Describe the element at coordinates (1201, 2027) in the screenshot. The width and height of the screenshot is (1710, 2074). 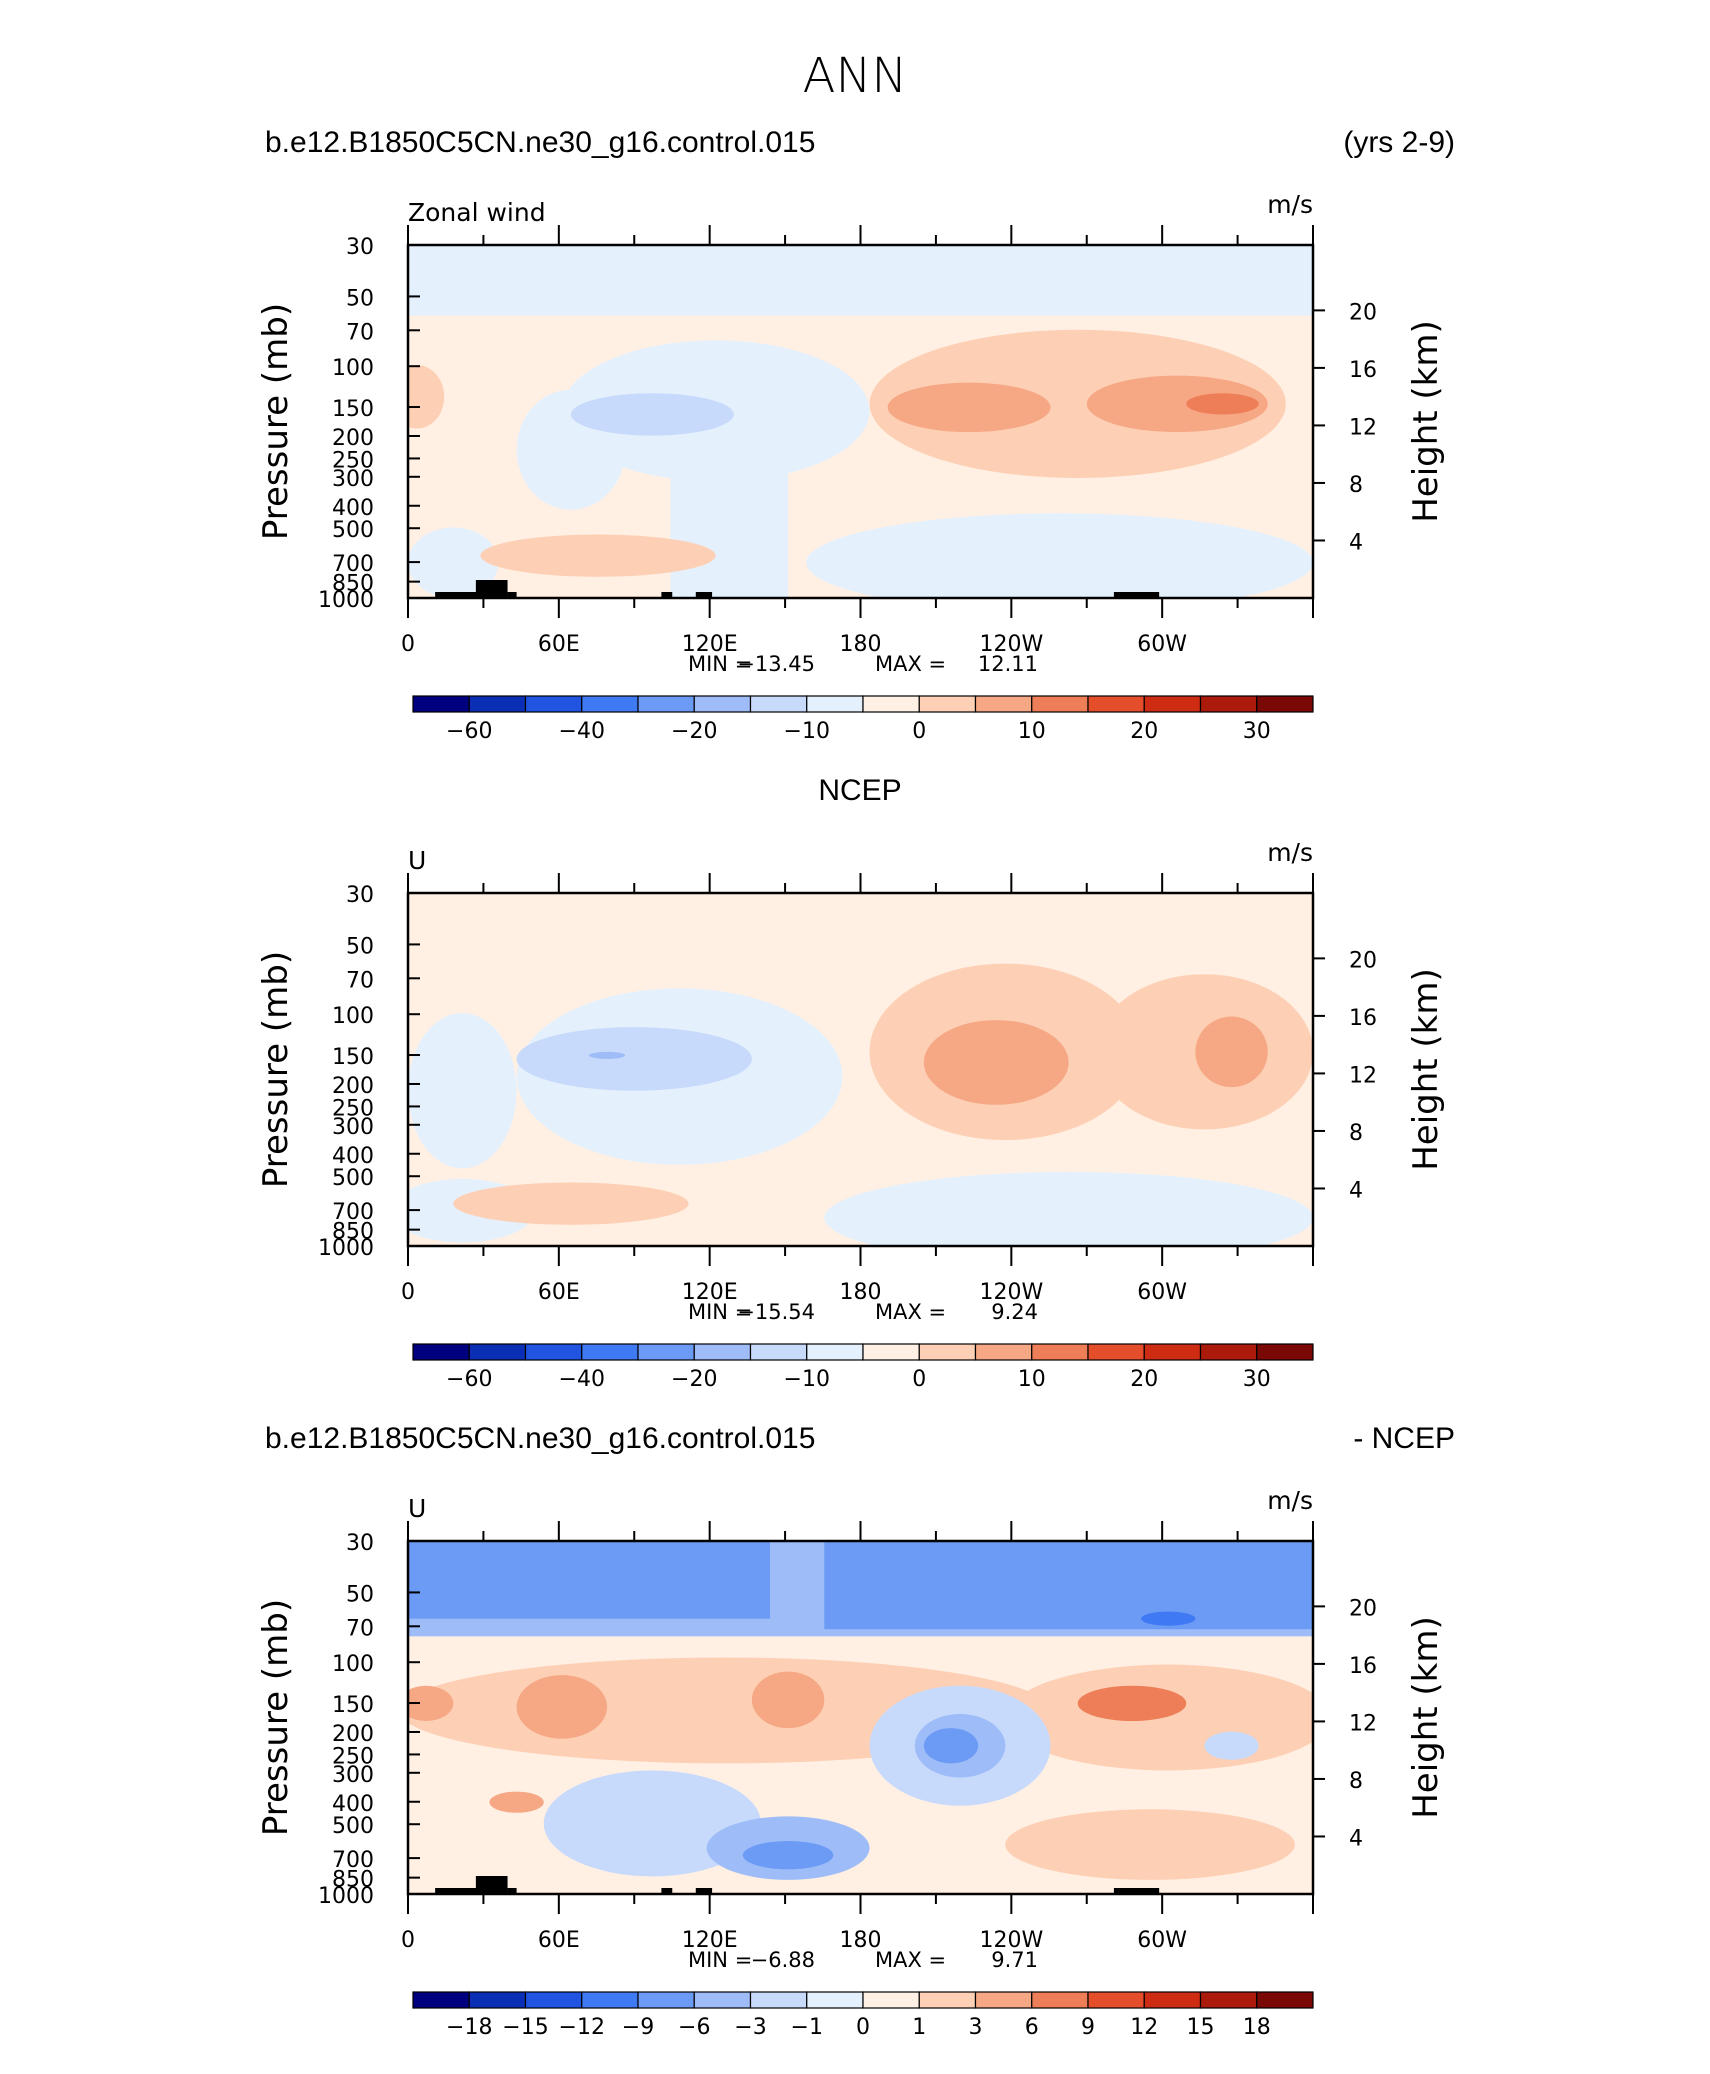
I see `colorbar-label: 15` at that location.